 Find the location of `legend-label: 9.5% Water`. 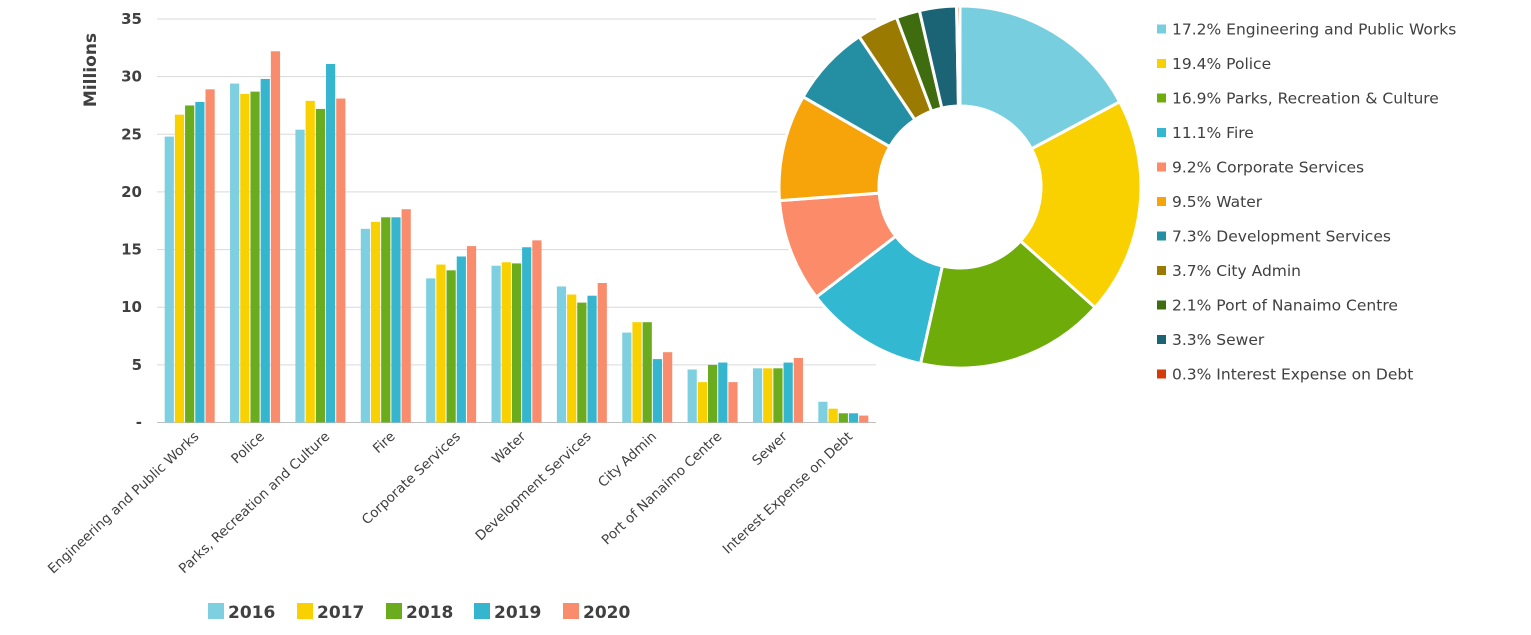

legend-label: 9.5% Water is located at coordinates (1217, 202).